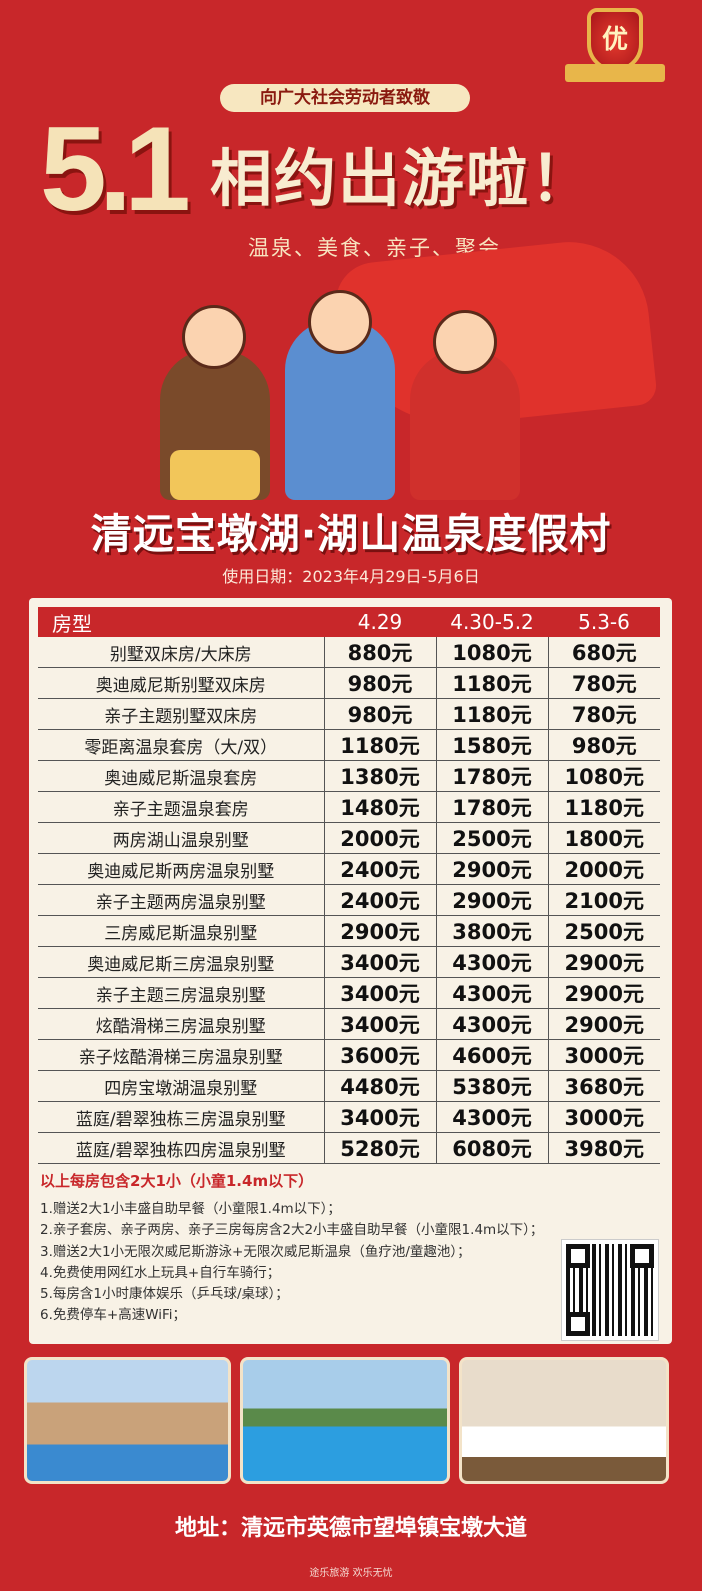 The image size is (702, 1591). What do you see at coordinates (177, 1181) in the screenshot?
I see `notes-heading: 以上每房包含2大1小（小童1.4m以下）` at bounding box center [177, 1181].